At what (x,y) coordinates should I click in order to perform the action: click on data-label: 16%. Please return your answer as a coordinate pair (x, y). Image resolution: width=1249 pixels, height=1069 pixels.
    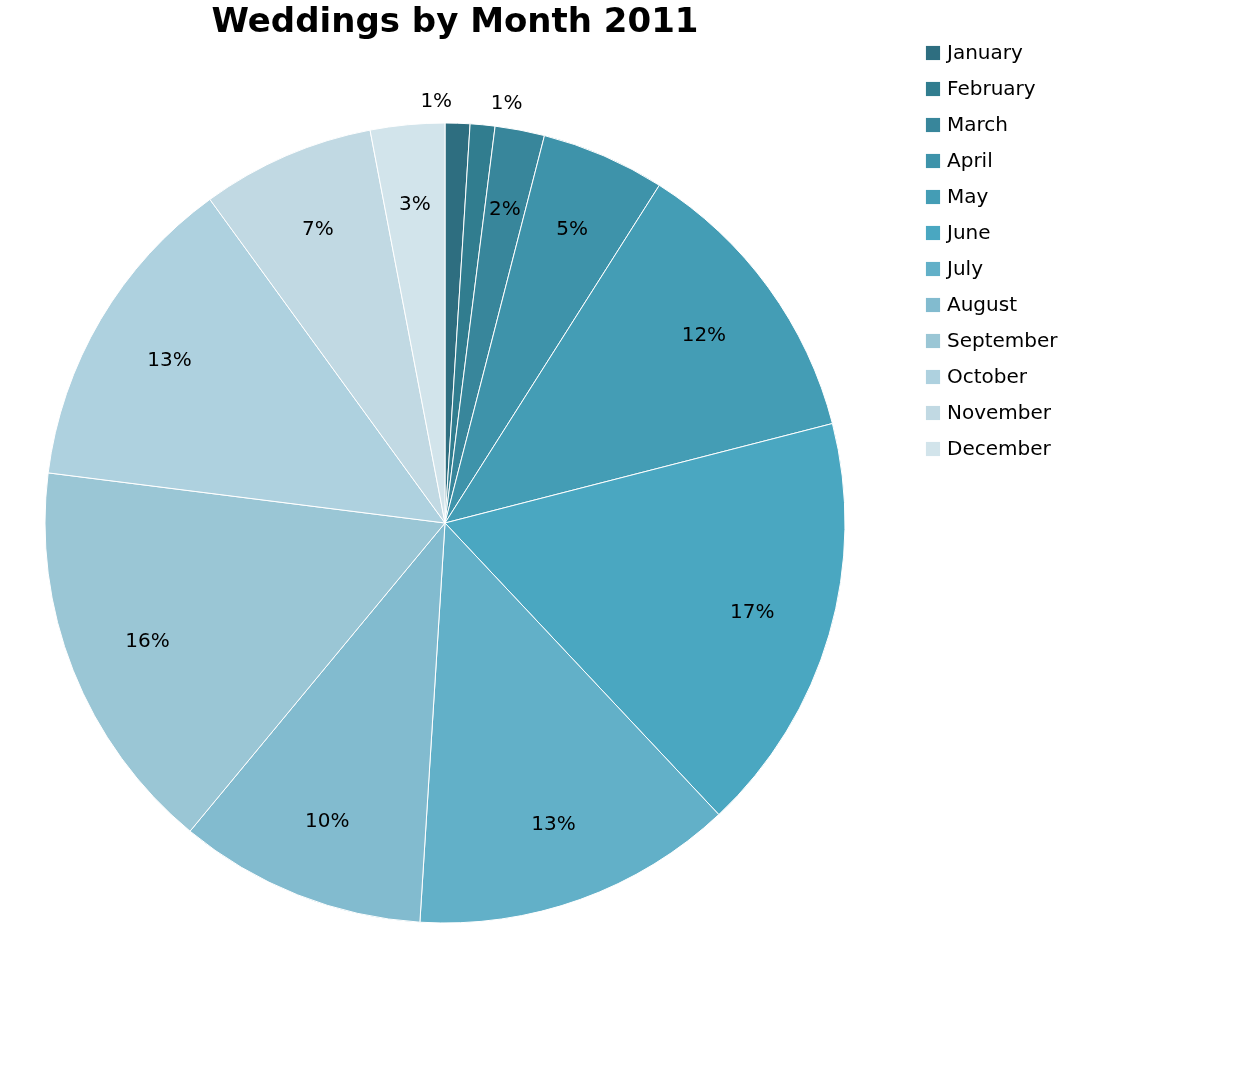
    Looking at the image, I should click on (147, 639).